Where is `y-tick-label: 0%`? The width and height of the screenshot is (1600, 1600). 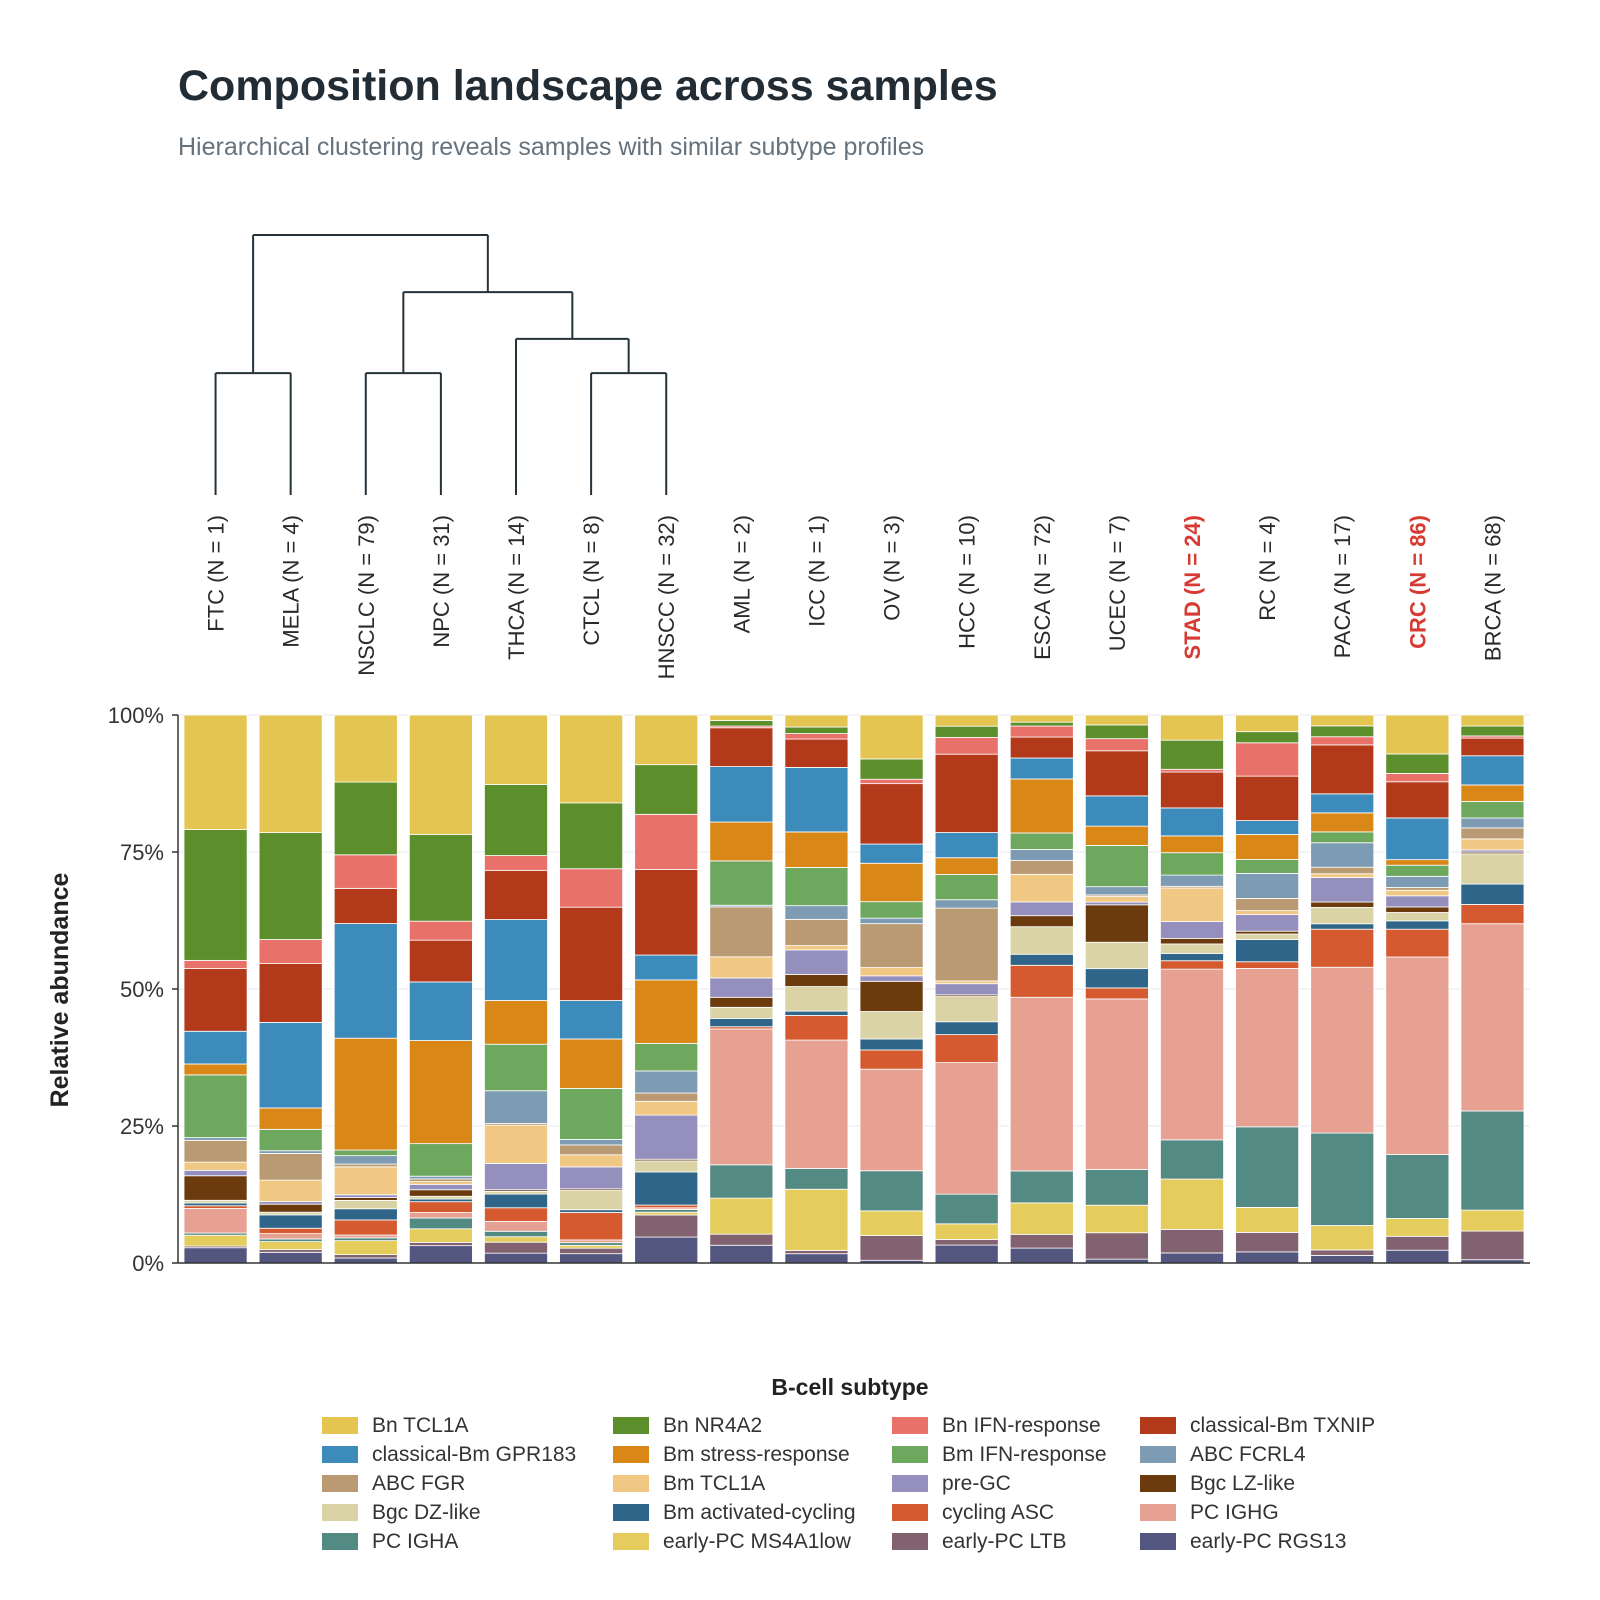
y-tick-label: 0% is located at coordinates (148, 1263).